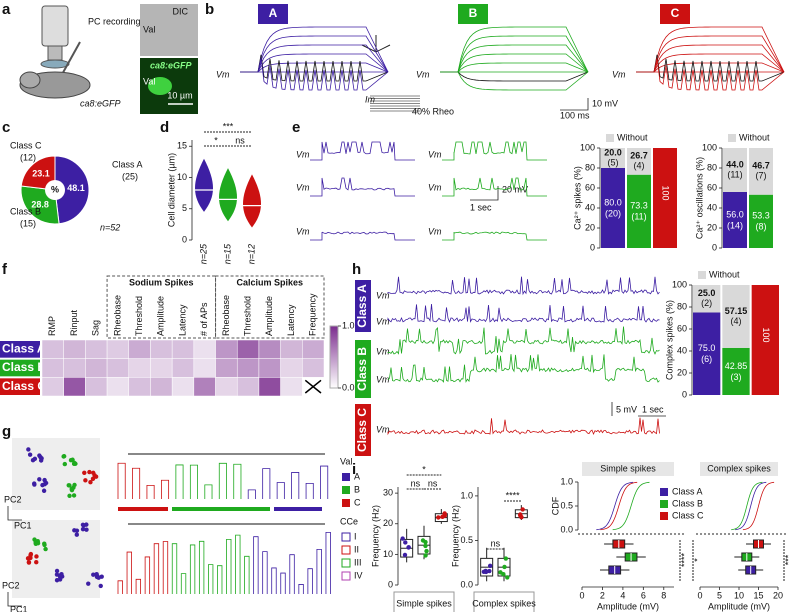  Describe the element at coordinates (714, 247) in the screenshot. I see `y-tick-label: 0` at that location.